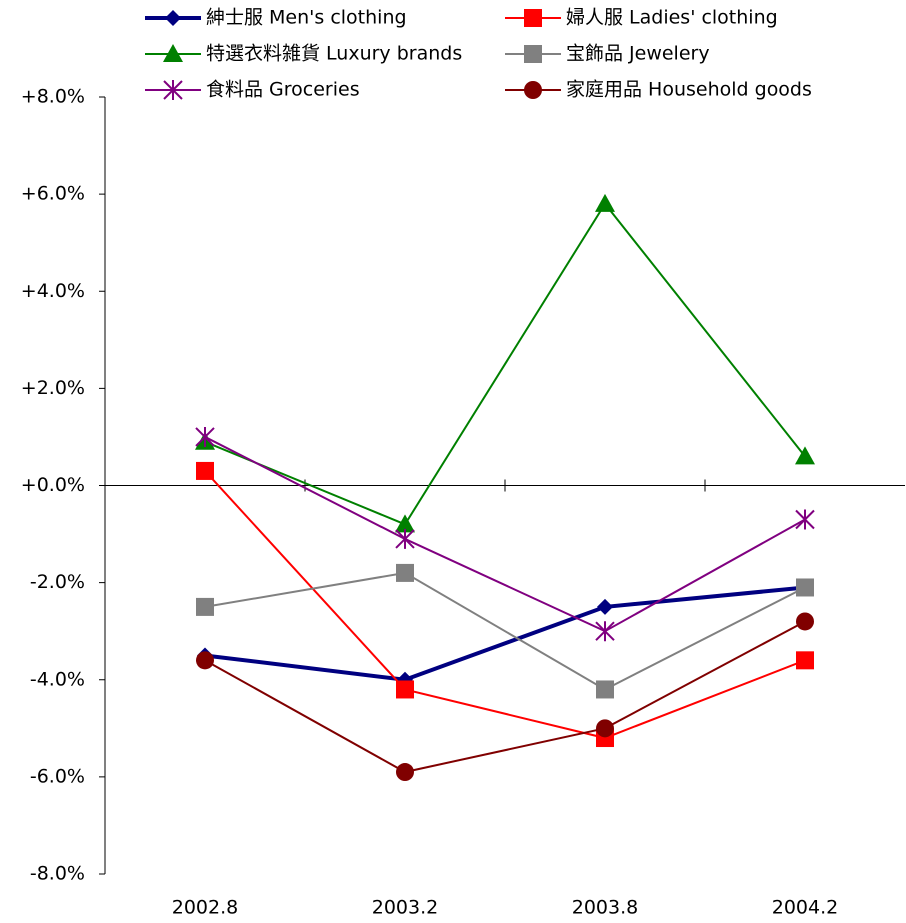 The image size is (906, 923). What do you see at coordinates (638, 54) in the screenshot?
I see `legend-label: 宝飾品 Jewelery` at bounding box center [638, 54].